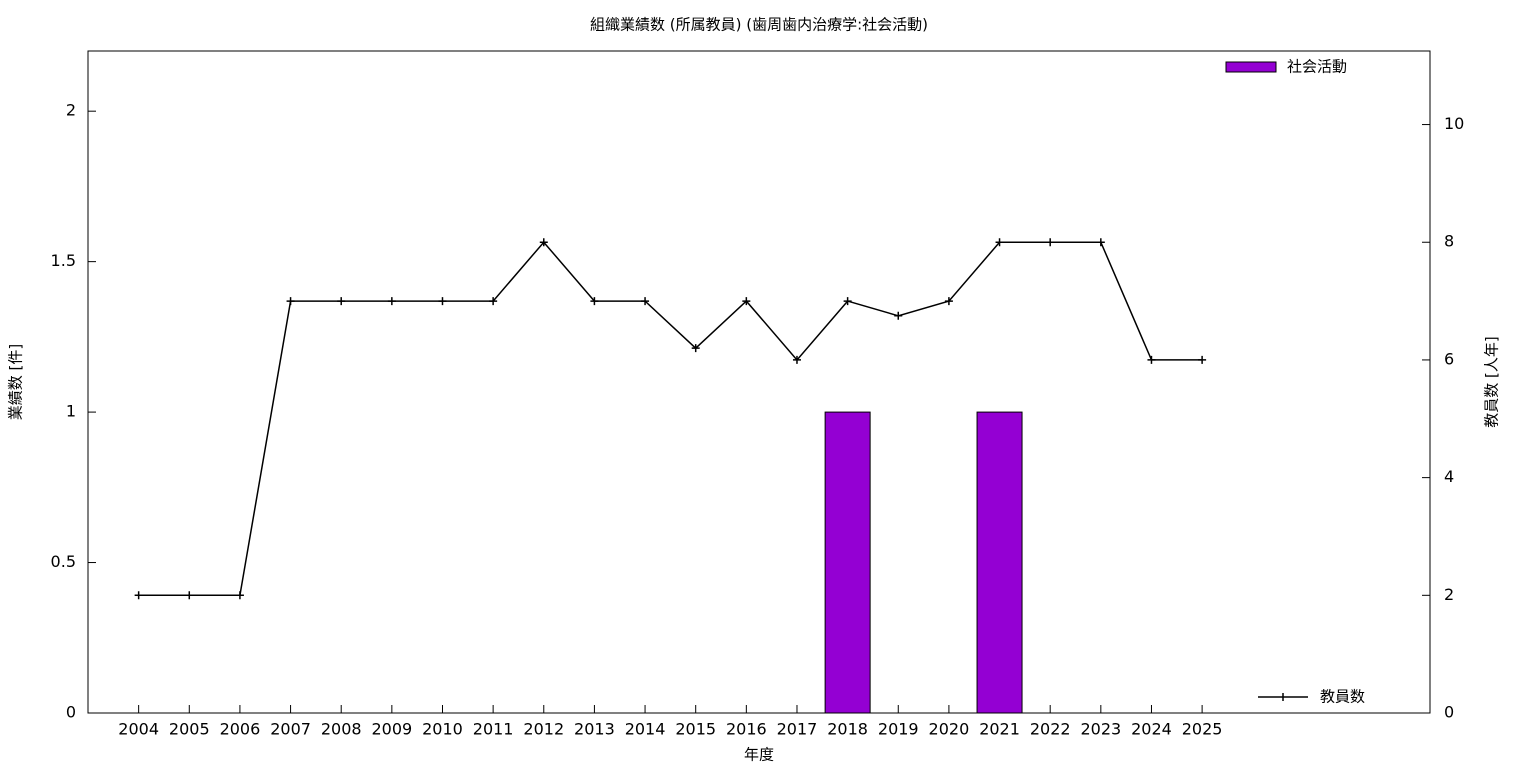 The width and height of the screenshot is (1536, 768). Describe the element at coordinates (645, 729) in the screenshot. I see `x-tick-label: 2014` at that location.